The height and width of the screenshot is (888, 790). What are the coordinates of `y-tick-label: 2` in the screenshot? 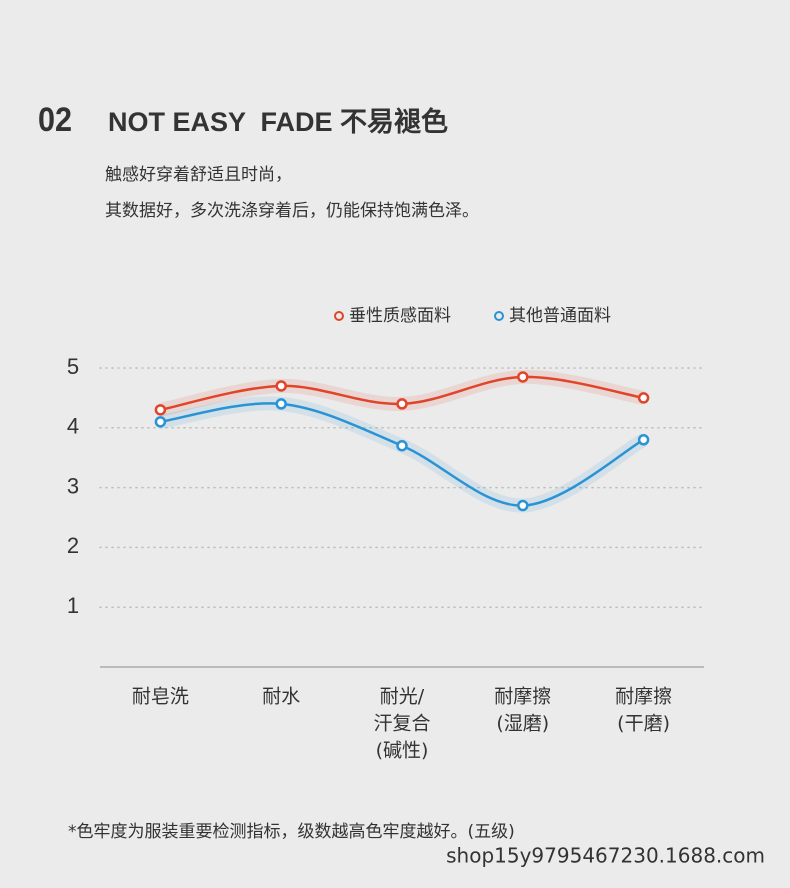 It's located at (73, 545).